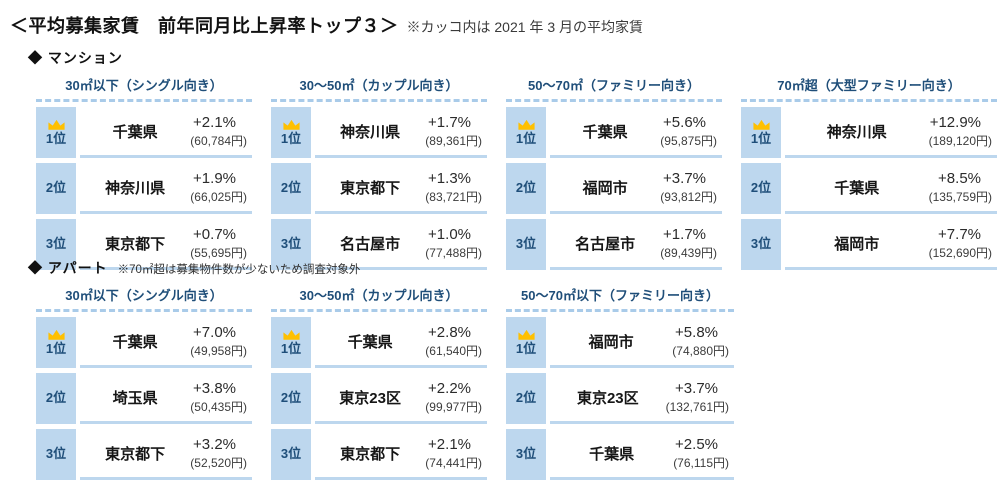  What do you see at coordinates (456, 396) in the screenshot?
I see `value-block: +2.2% (99,977円)` at bounding box center [456, 396].